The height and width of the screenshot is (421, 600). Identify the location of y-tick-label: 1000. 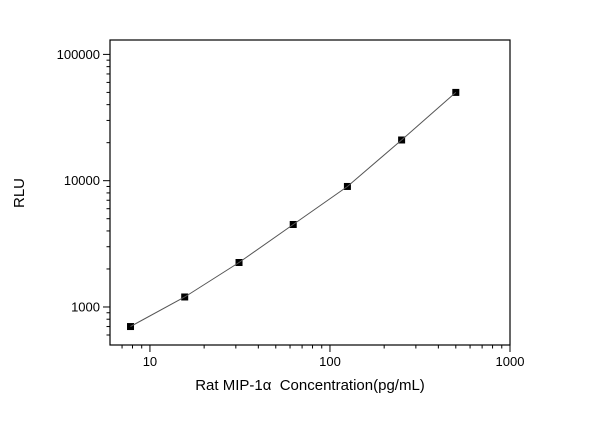
(85, 306).